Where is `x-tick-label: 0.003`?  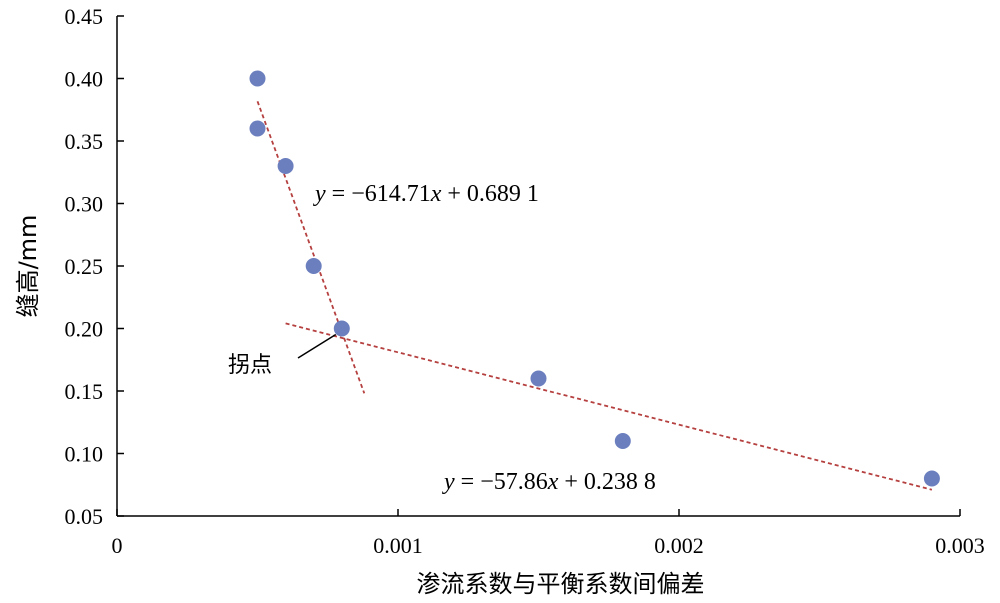
x-tick-label: 0.003 is located at coordinates (960, 545).